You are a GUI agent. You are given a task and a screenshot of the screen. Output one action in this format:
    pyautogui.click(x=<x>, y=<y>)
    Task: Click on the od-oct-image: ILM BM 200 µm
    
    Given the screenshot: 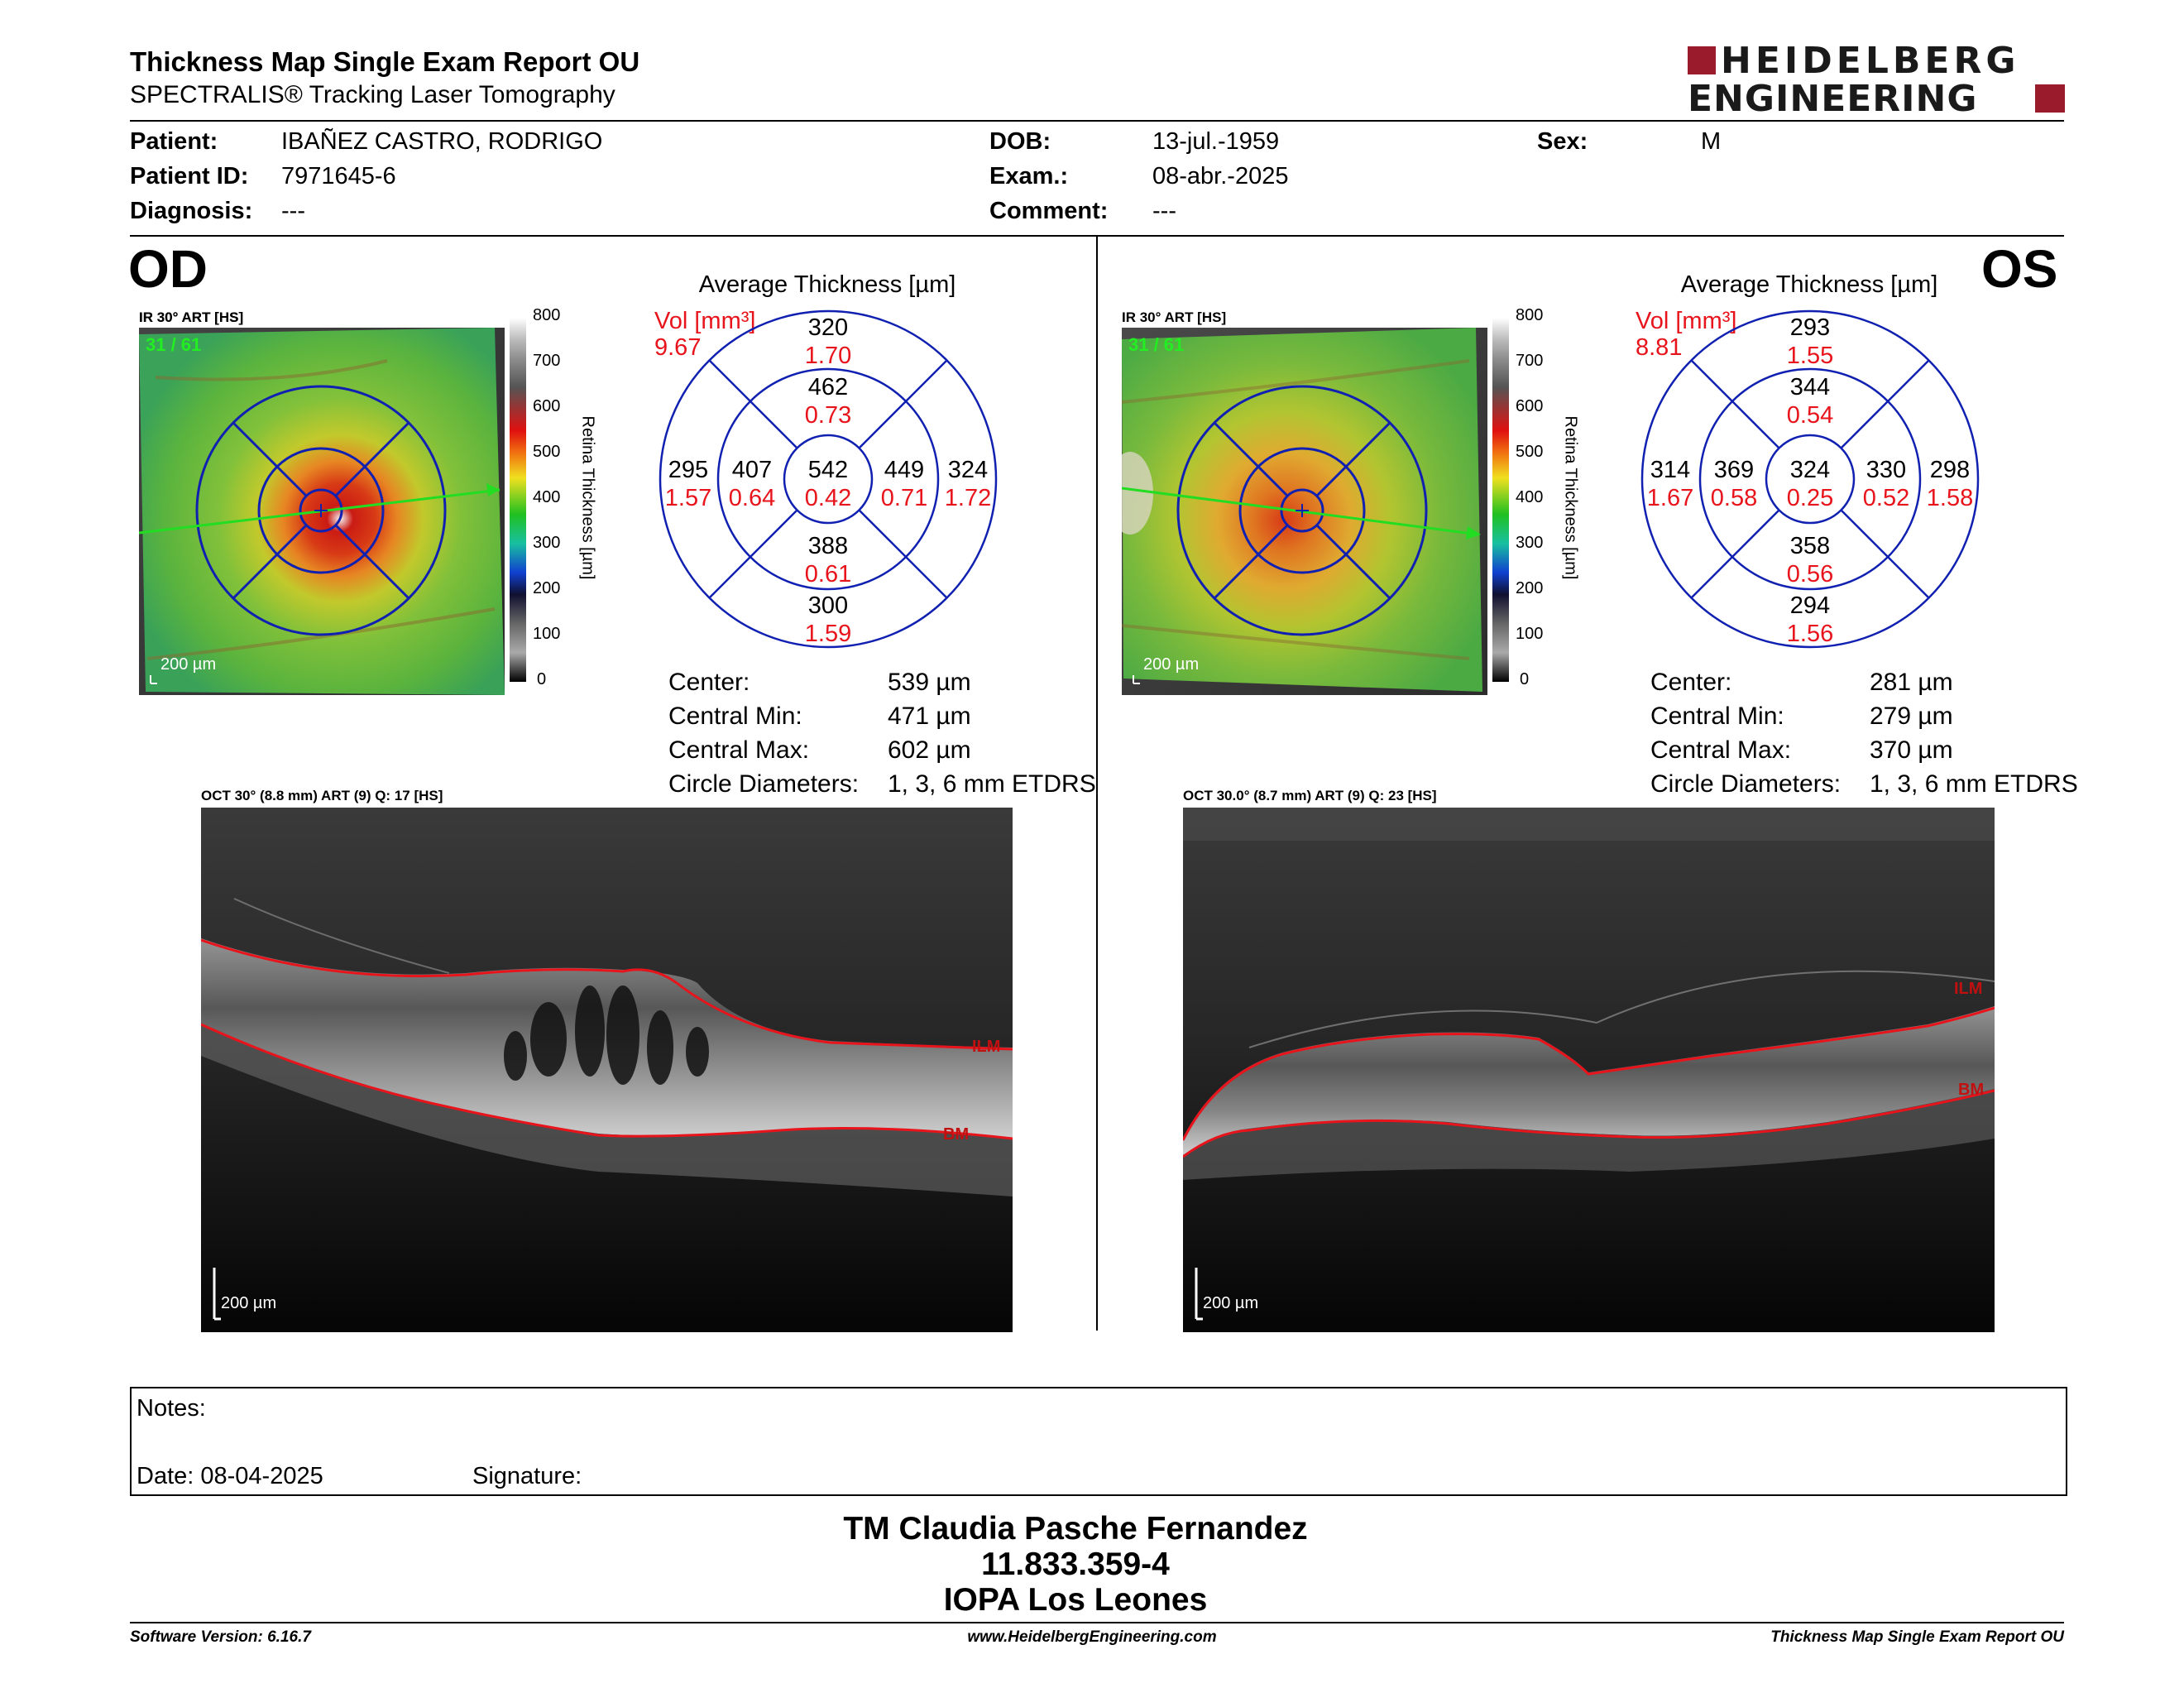 What is the action you would take?
    pyautogui.click(x=606, y=1070)
    